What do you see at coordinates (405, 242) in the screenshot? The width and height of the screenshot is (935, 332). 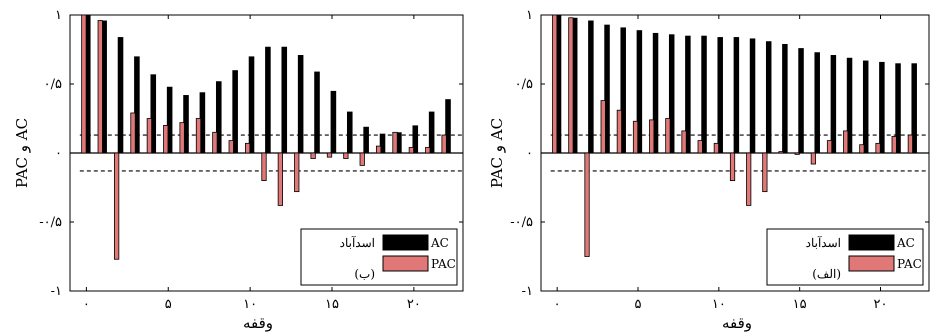 I see `legend-swatch-ac` at bounding box center [405, 242].